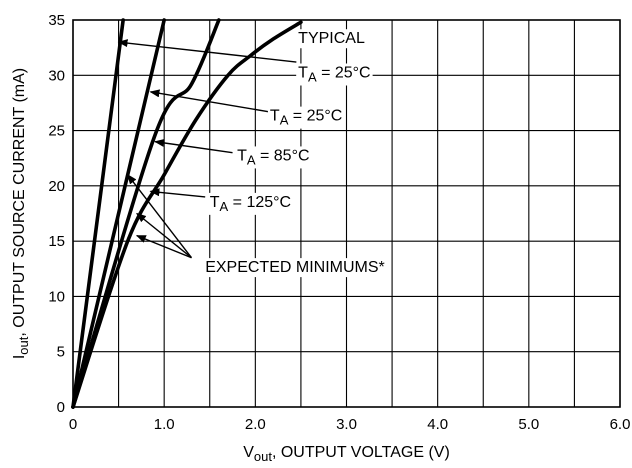 This screenshot has height=468, width=632. I want to click on x-tick-label: 5.0, so click(528, 424).